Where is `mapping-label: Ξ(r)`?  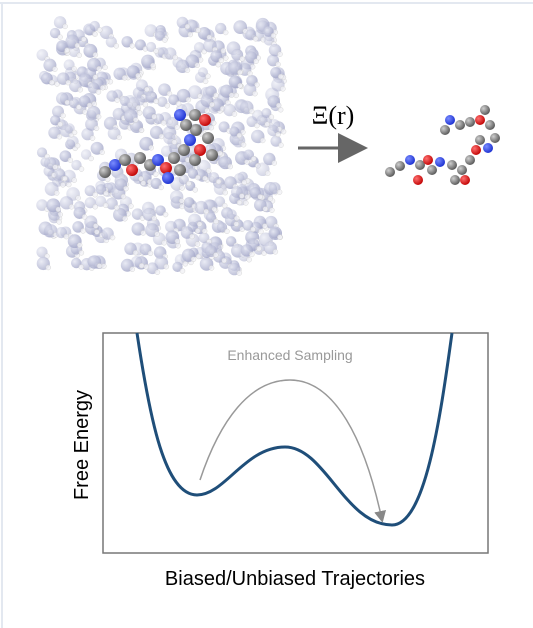 mapping-label: Ξ(r) is located at coordinates (333, 115).